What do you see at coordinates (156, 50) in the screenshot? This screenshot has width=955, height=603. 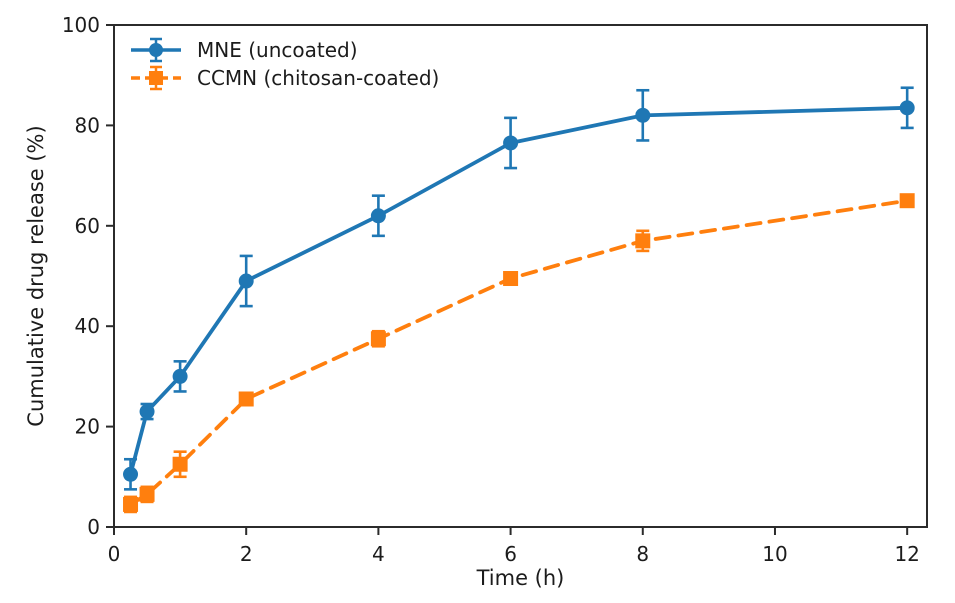 I see `mne-errorbar-circle-icon` at bounding box center [156, 50].